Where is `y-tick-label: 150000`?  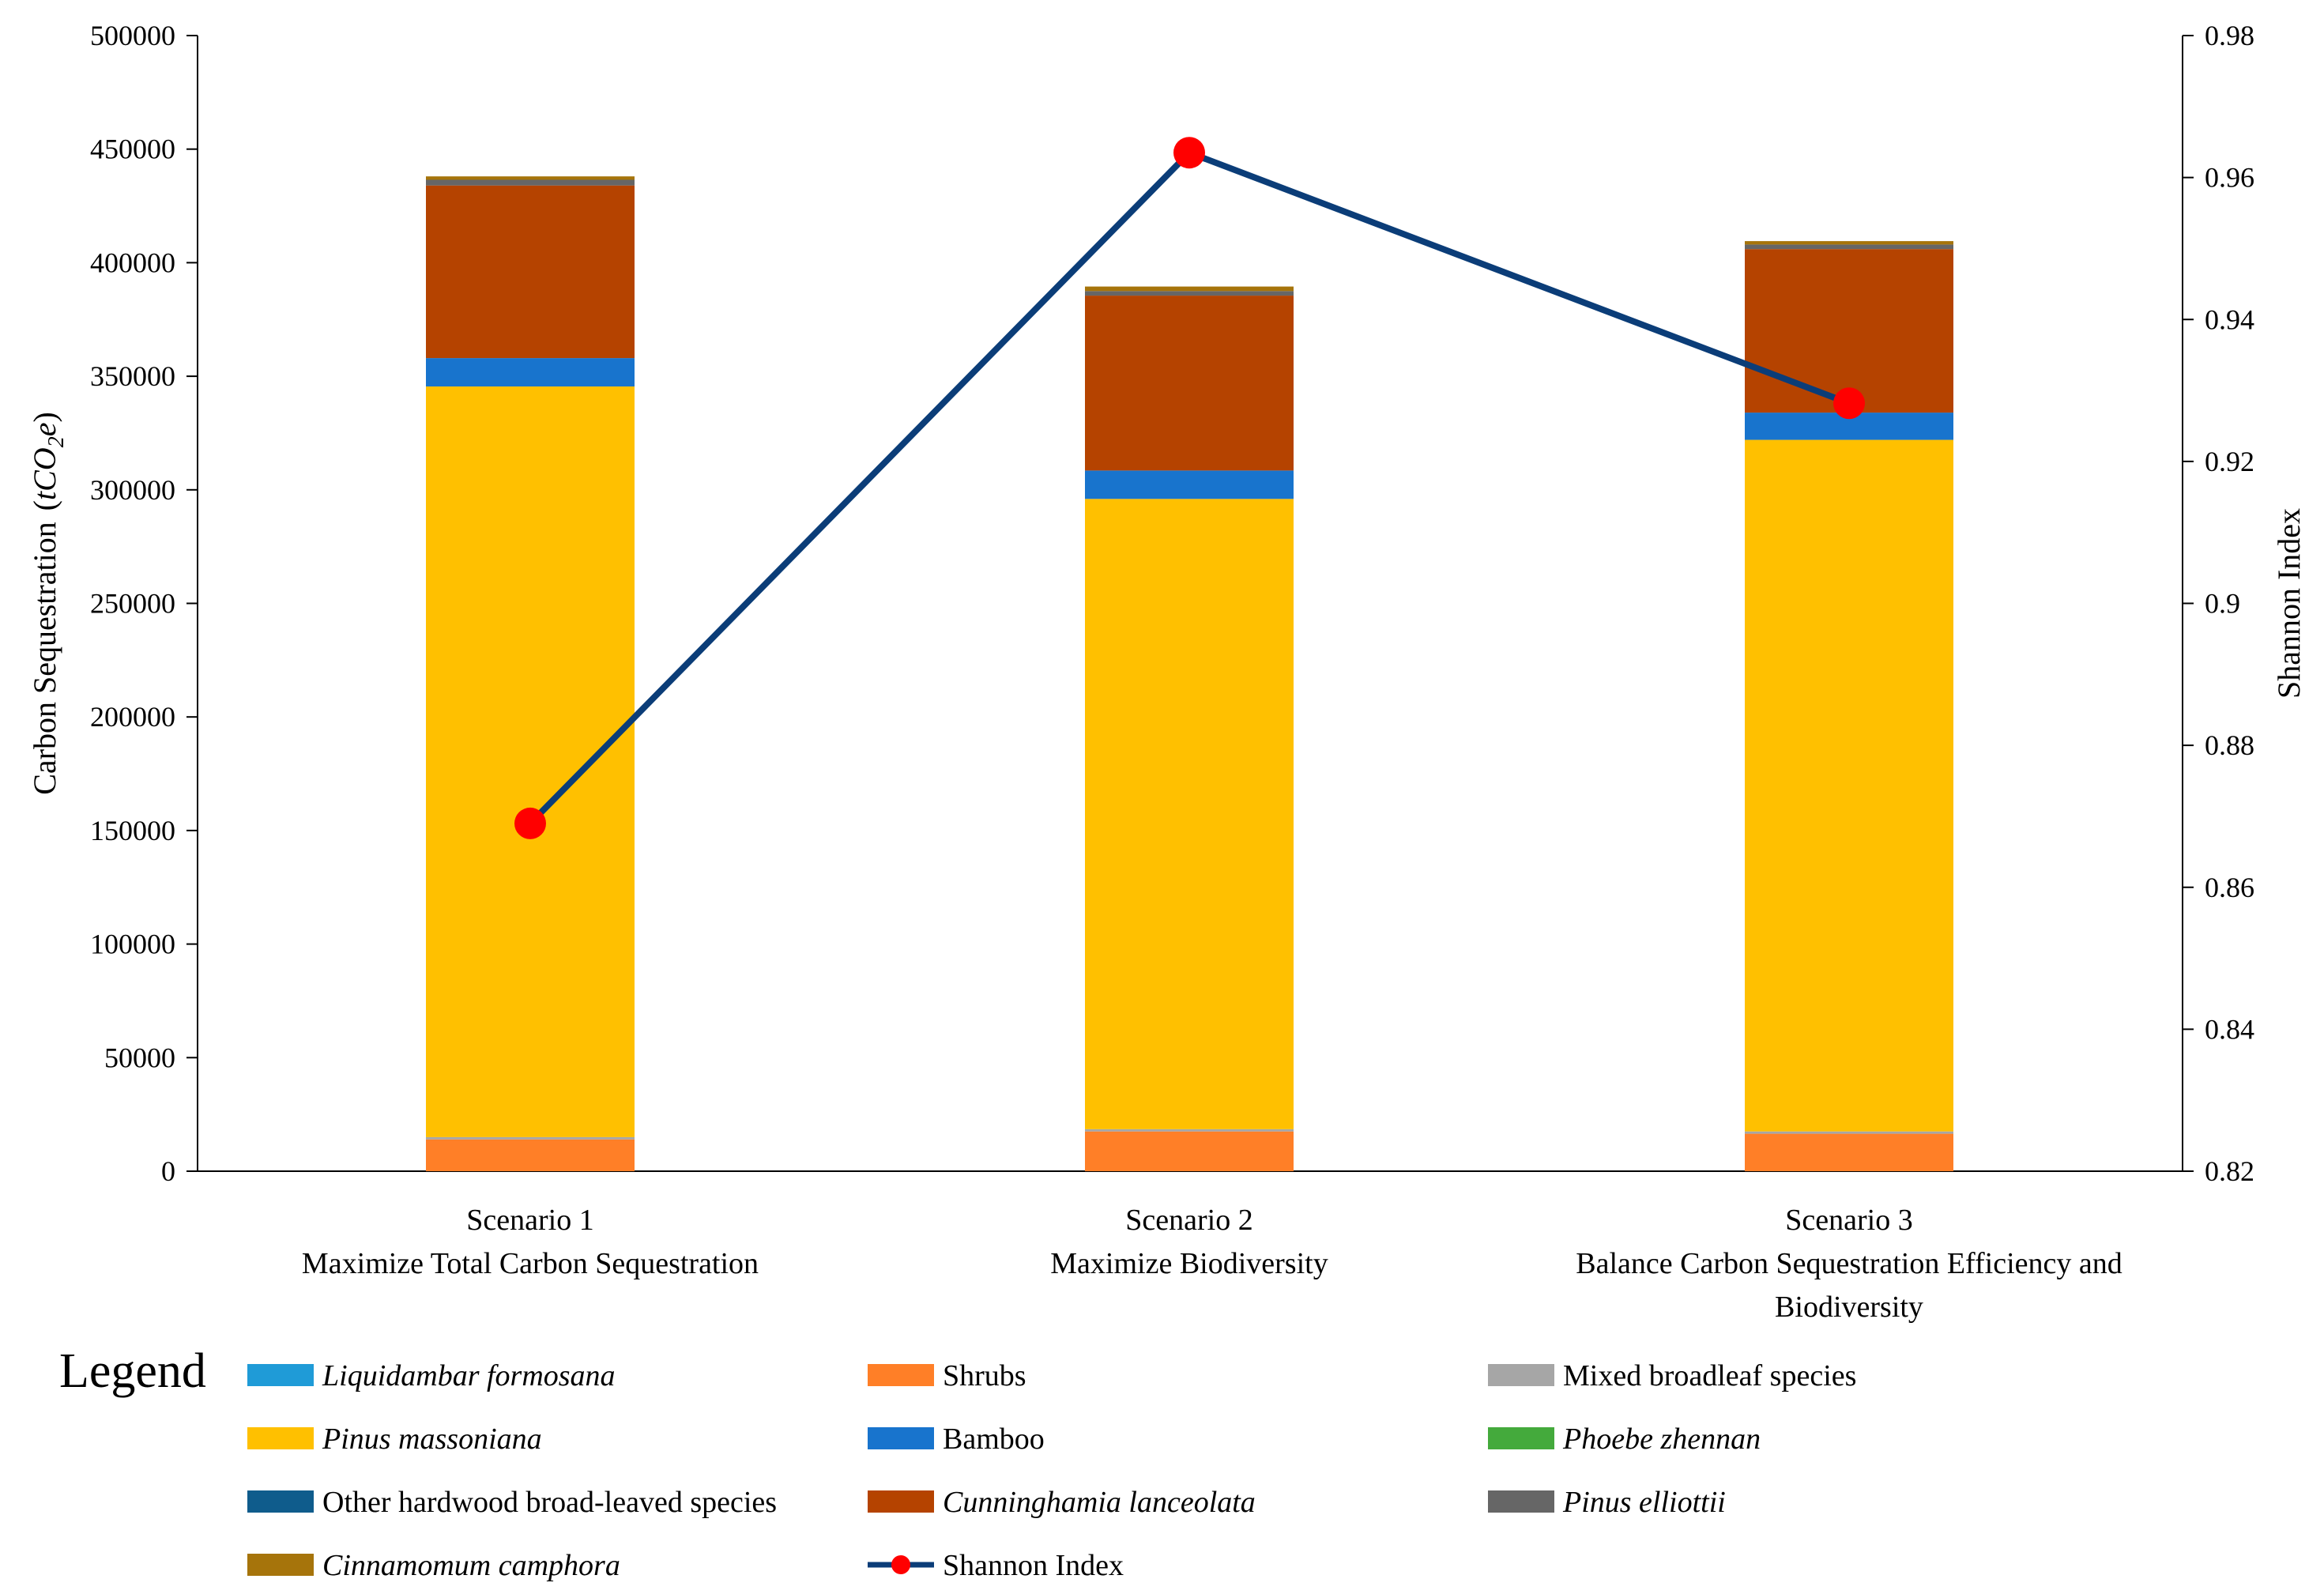 y-tick-label: 150000 is located at coordinates (132, 830).